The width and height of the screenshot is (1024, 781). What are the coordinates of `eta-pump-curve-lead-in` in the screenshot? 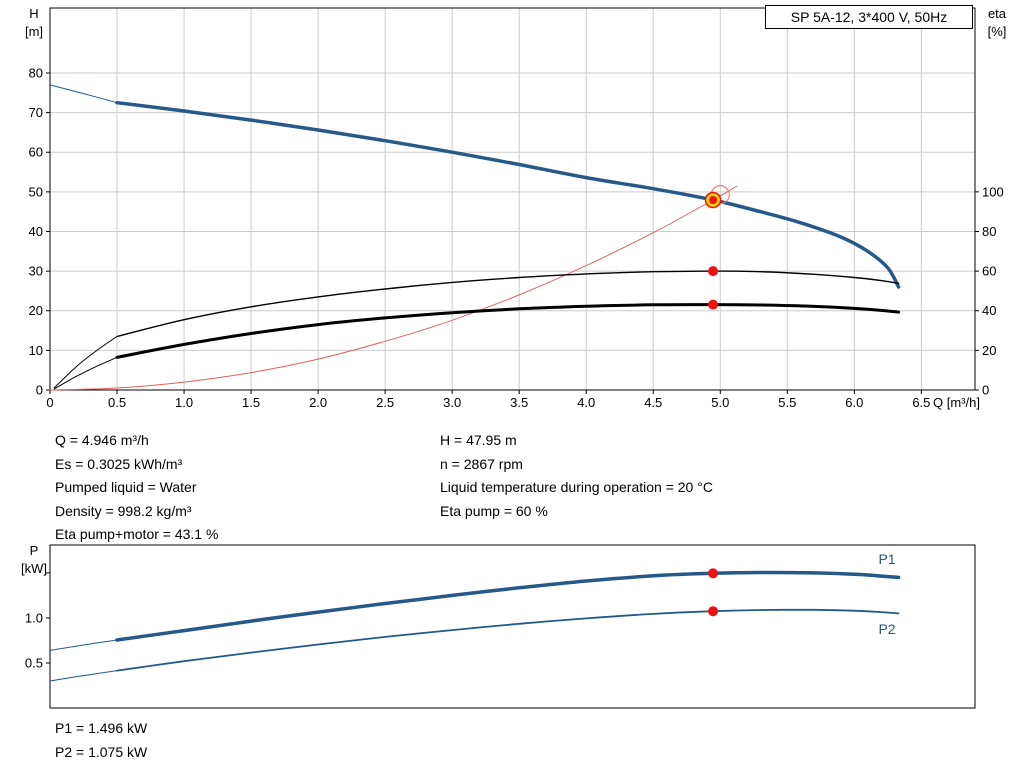 It's located at (85, 362).